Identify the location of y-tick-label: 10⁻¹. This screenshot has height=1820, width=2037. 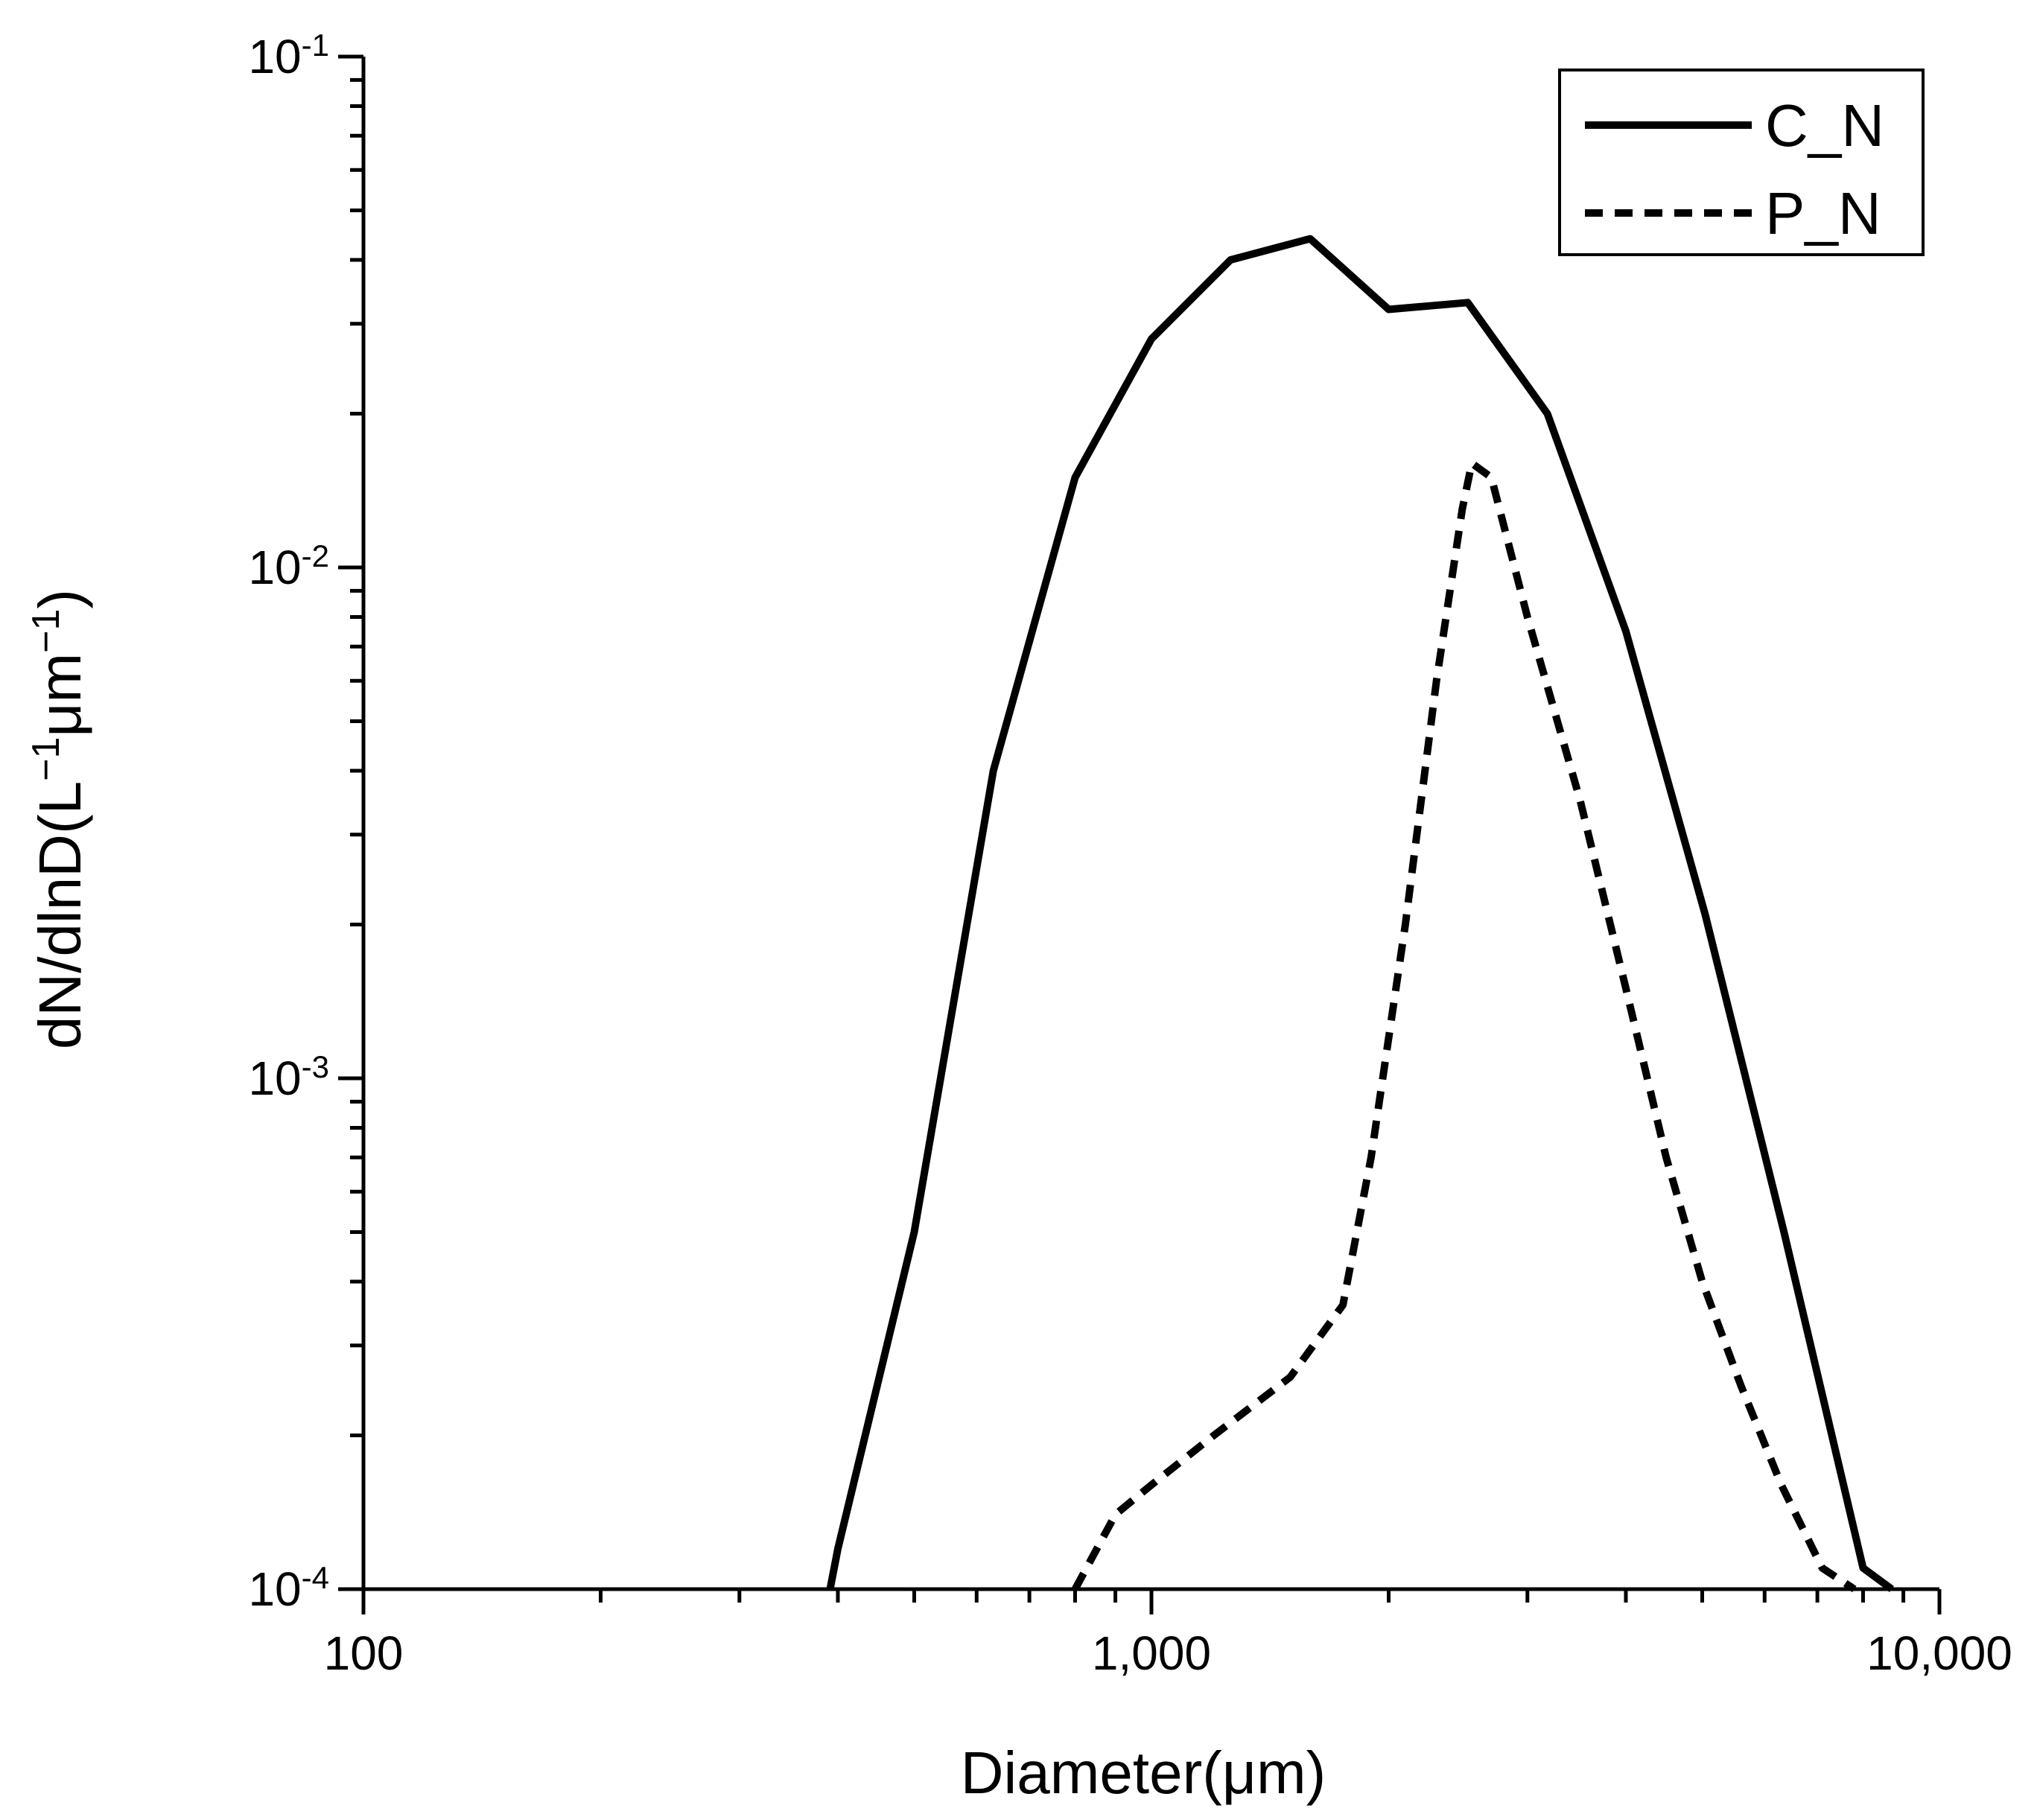
(288, 56).